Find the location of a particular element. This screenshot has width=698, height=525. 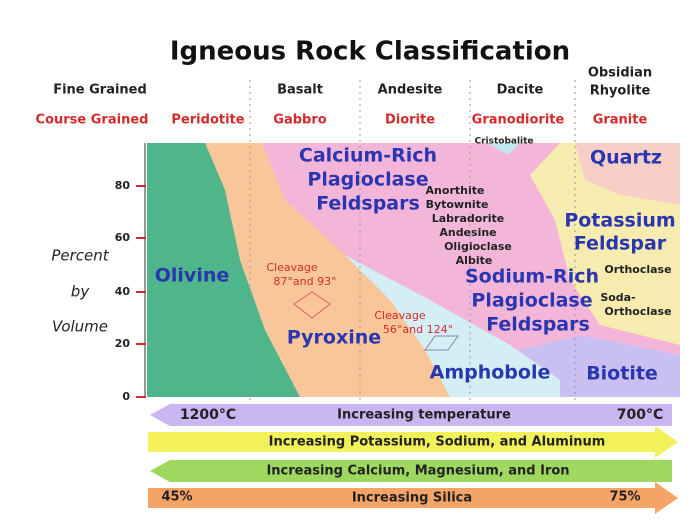

y-ticks: 80 60 40 20 0 is located at coordinates (130, 291).